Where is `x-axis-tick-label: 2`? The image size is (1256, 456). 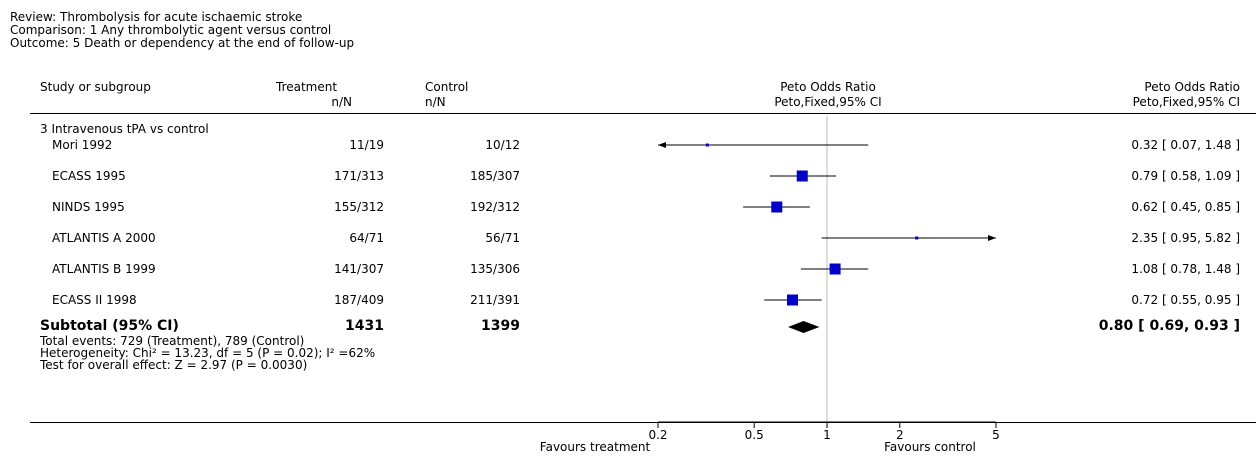
x-axis-tick-label: 2 is located at coordinates (900, 435).